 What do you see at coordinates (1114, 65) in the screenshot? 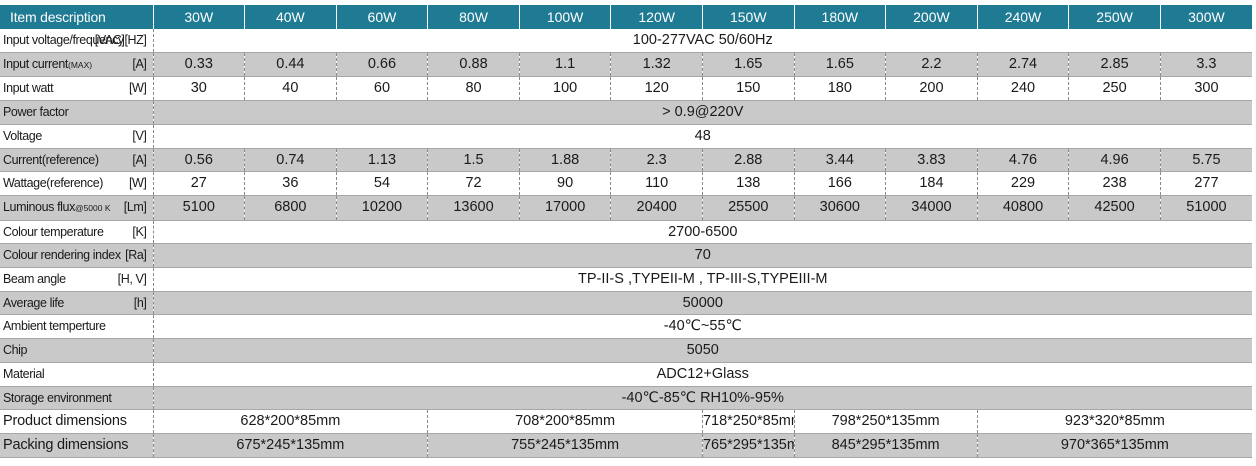
I see `cell-value: 2.85` at bounding box center [1114, 65].